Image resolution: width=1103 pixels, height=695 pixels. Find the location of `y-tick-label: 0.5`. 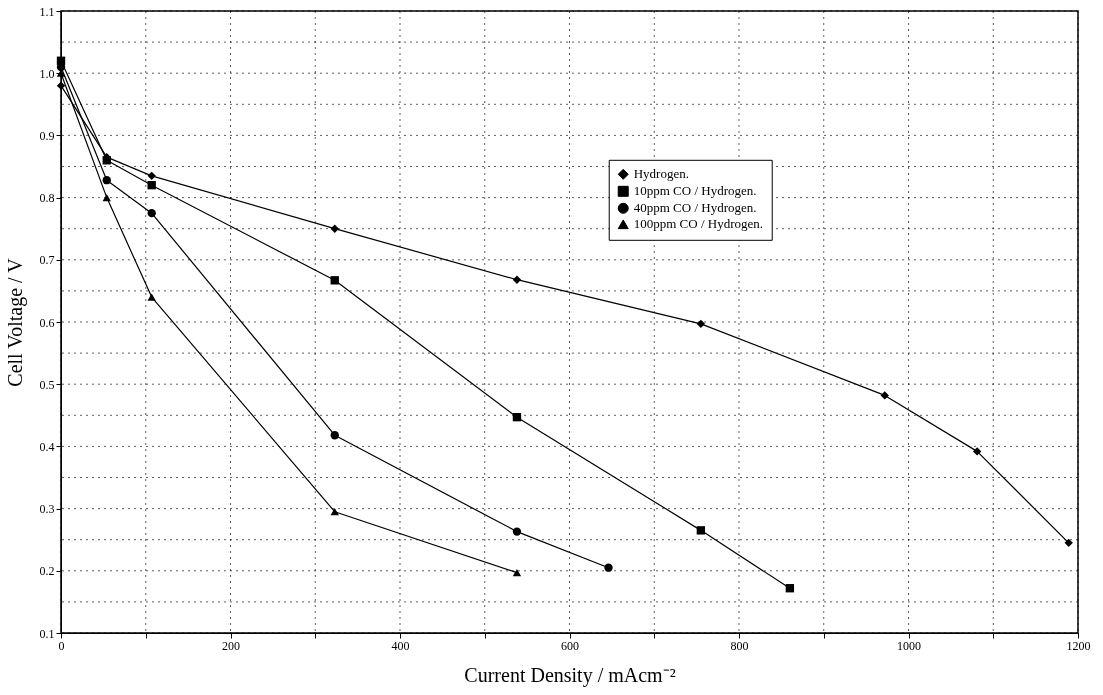

y-tick-label: 0.5 is located at coordinates (47, 384).